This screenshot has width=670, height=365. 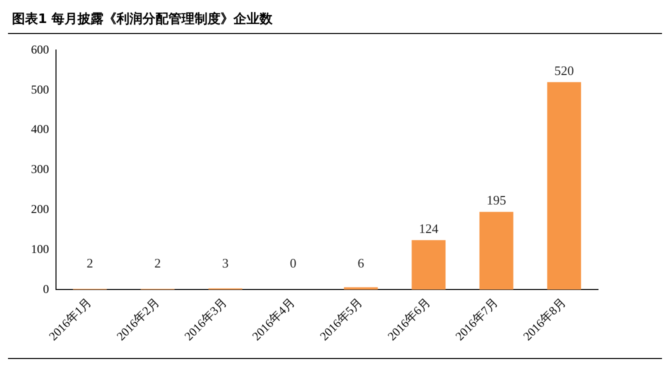 I want to click on y-tick-label: 100, so click(x=40, y=249).